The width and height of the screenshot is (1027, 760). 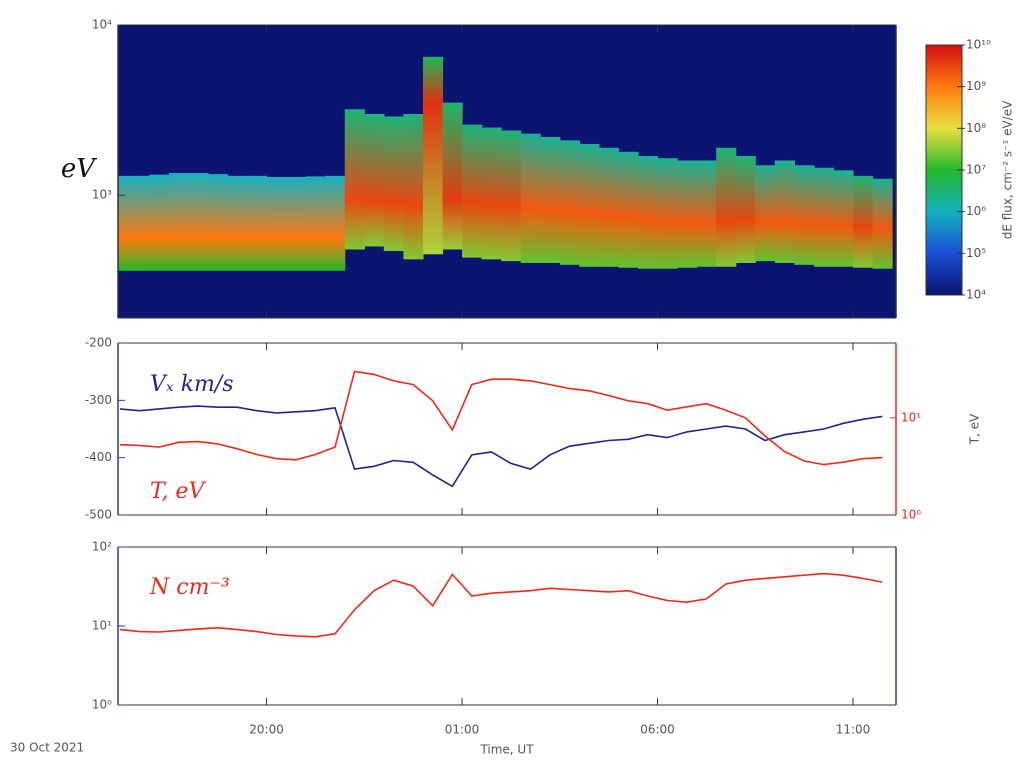 What do you see at coordinates (944, 170) in the screenshot?
I see `colorbar` at bounding box center [944, 170].